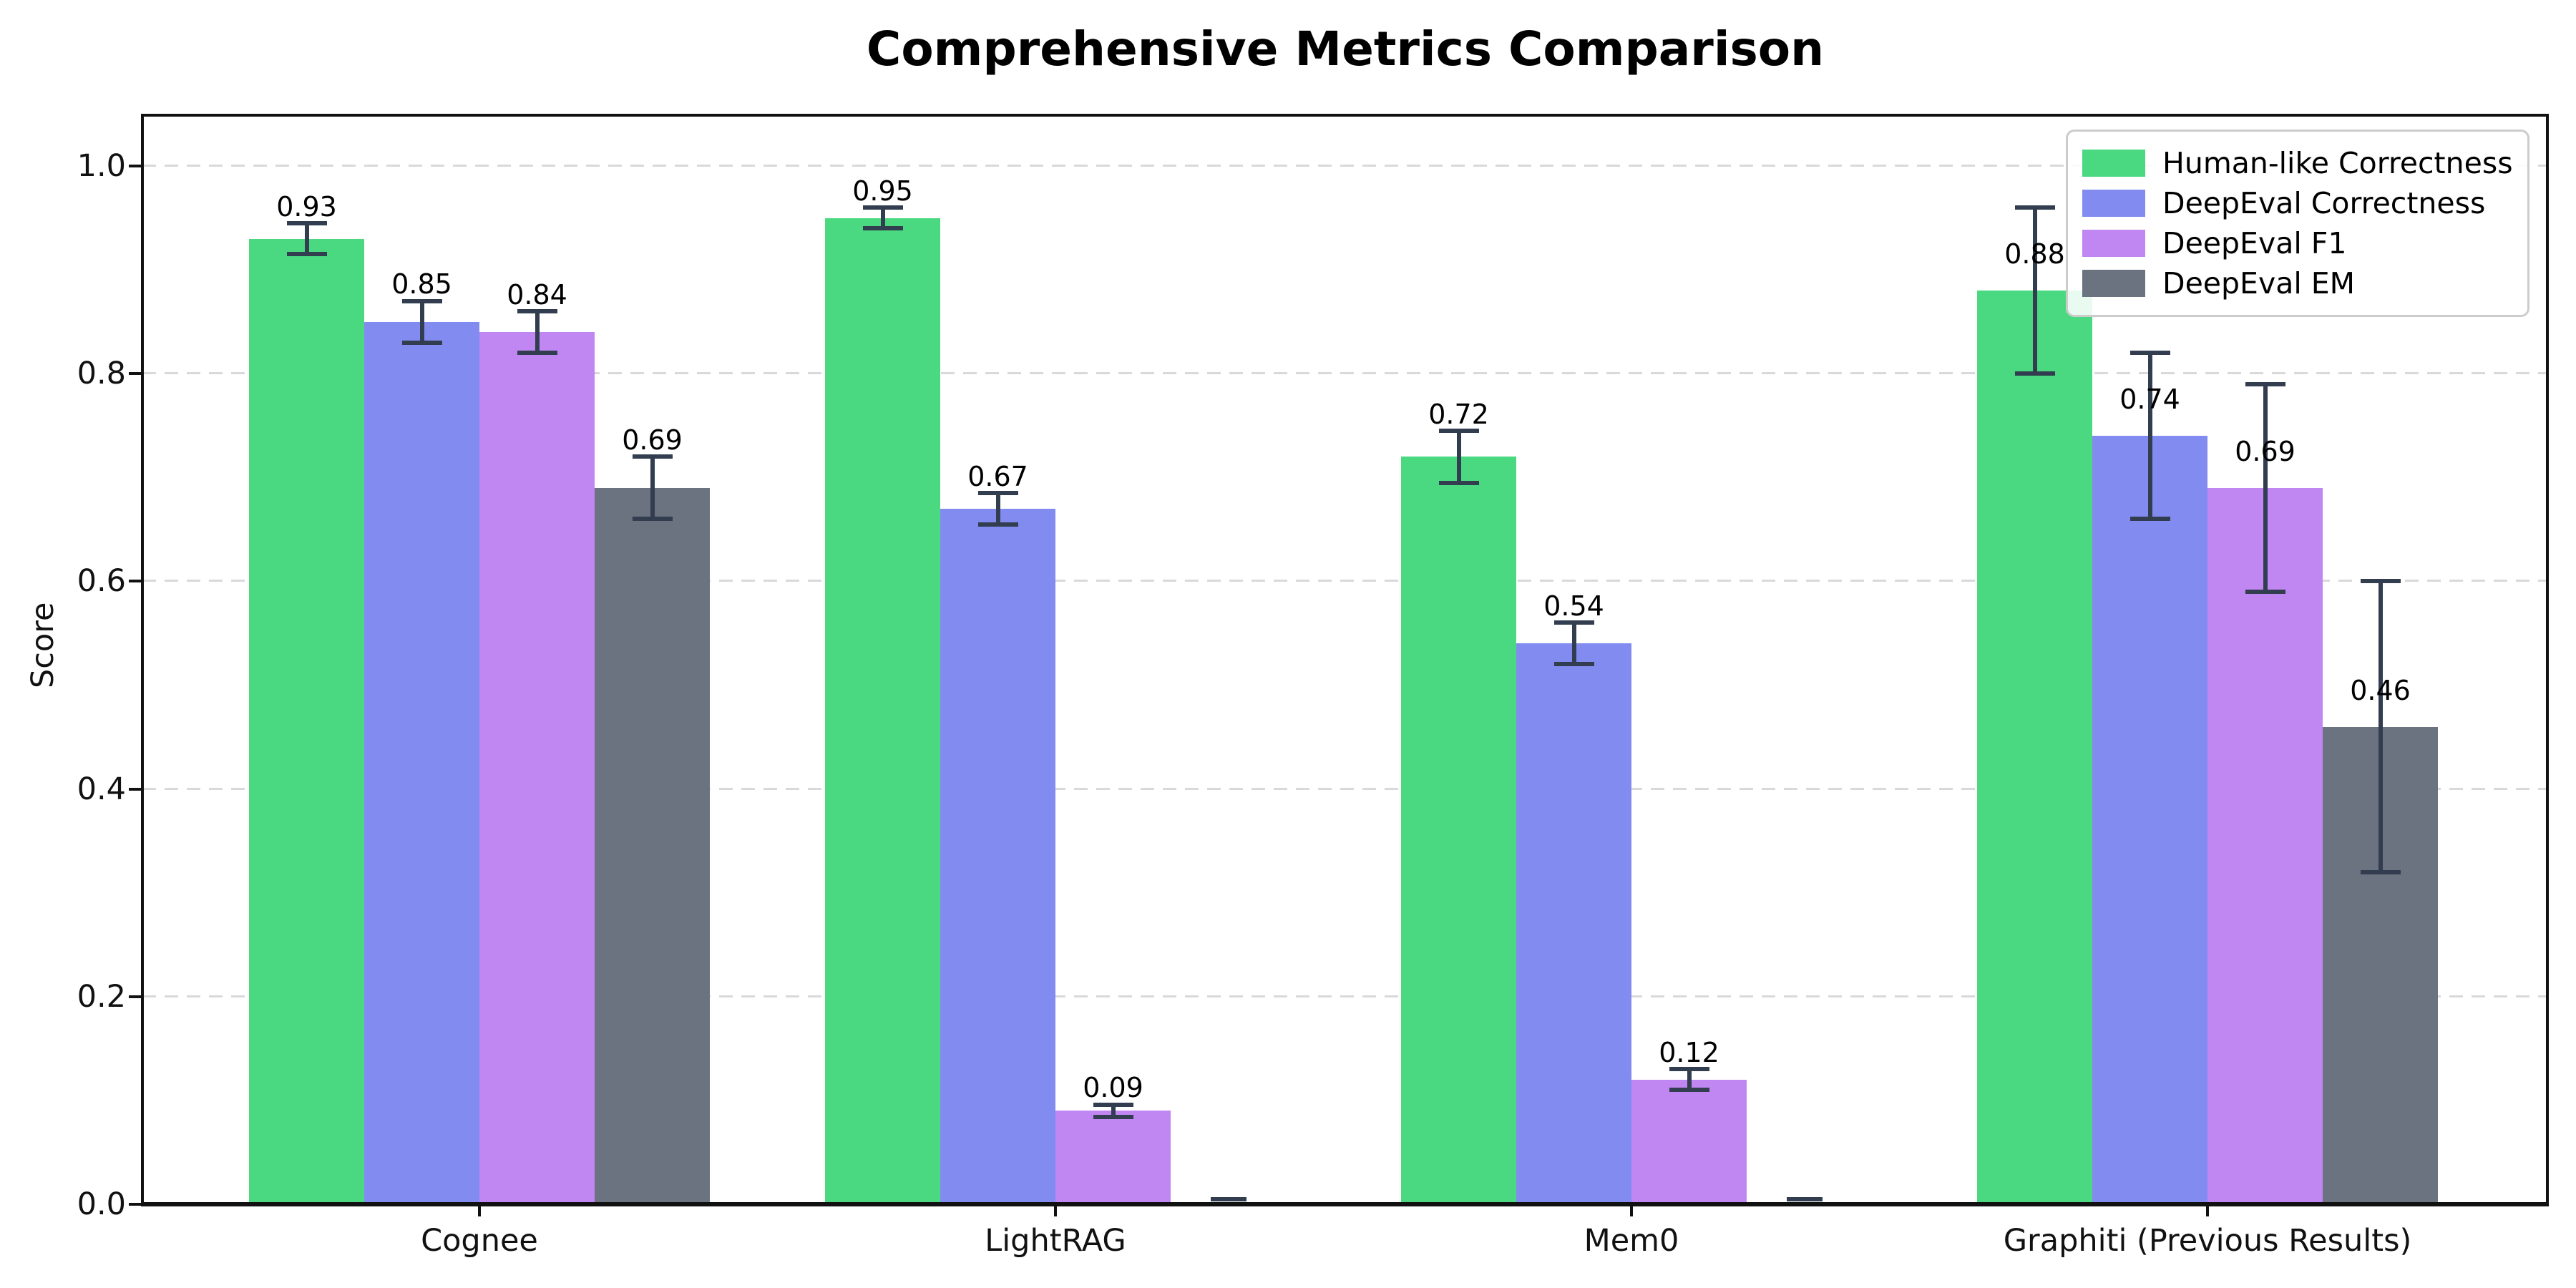 The image size is (2576, 1288). Describe the element at coordinates (2547, 660) in the screenshot. I see `right-spine` at that location.